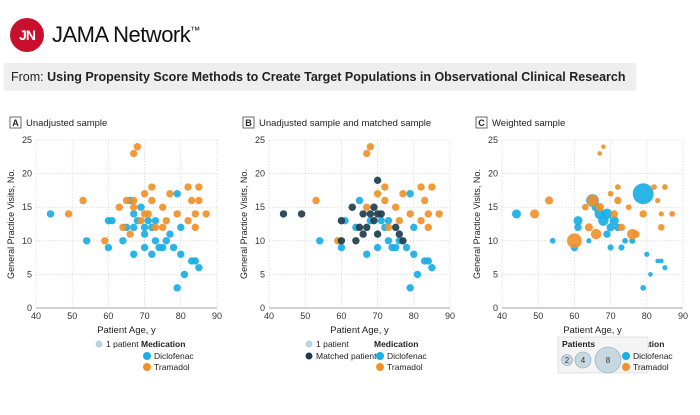  Describe the element at coordinates (309, 356) in the screenshot. I see `legend-swatch-matched` at that location.